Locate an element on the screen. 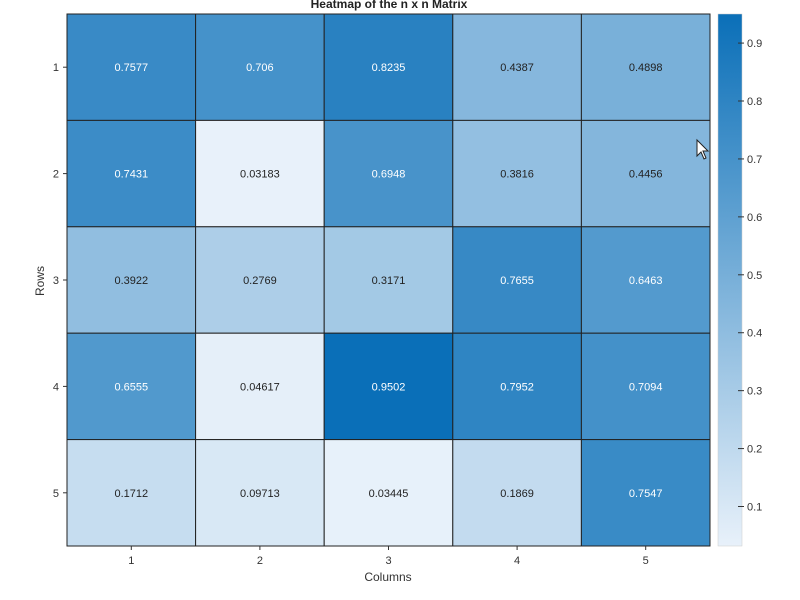 The image size is (800, 600). x-tick-label: 5 is located at coordinates (646, 561).